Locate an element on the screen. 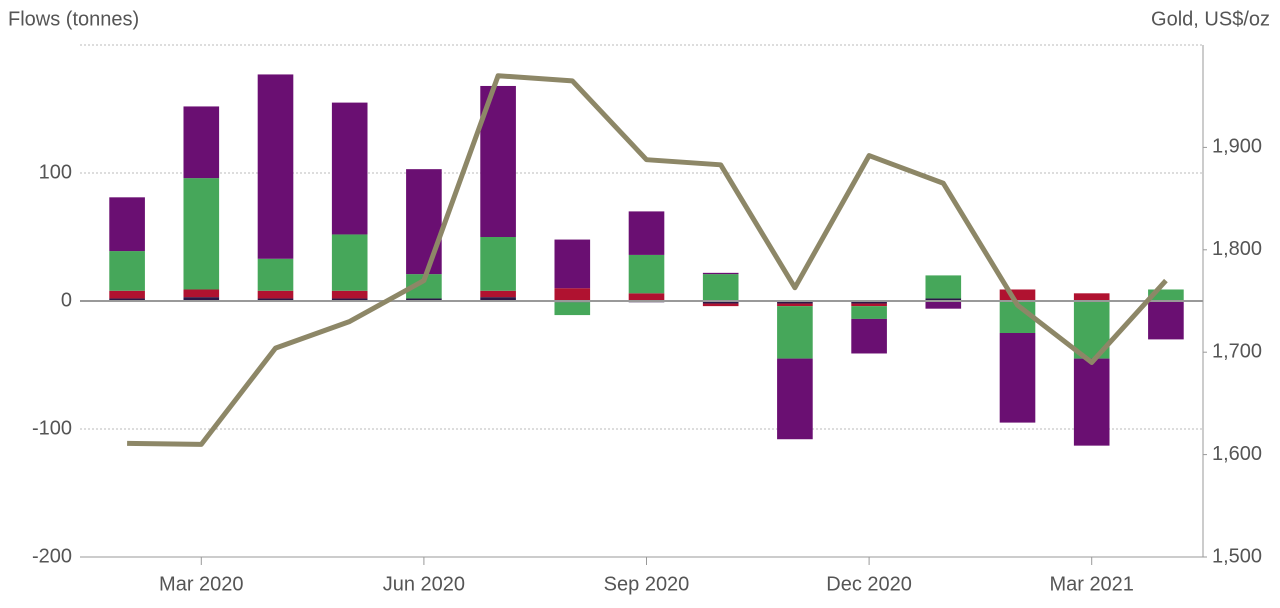 The image size is (1280, 608). y-axis-label: Flows (tonnes) is located at coordinates (73, 19).